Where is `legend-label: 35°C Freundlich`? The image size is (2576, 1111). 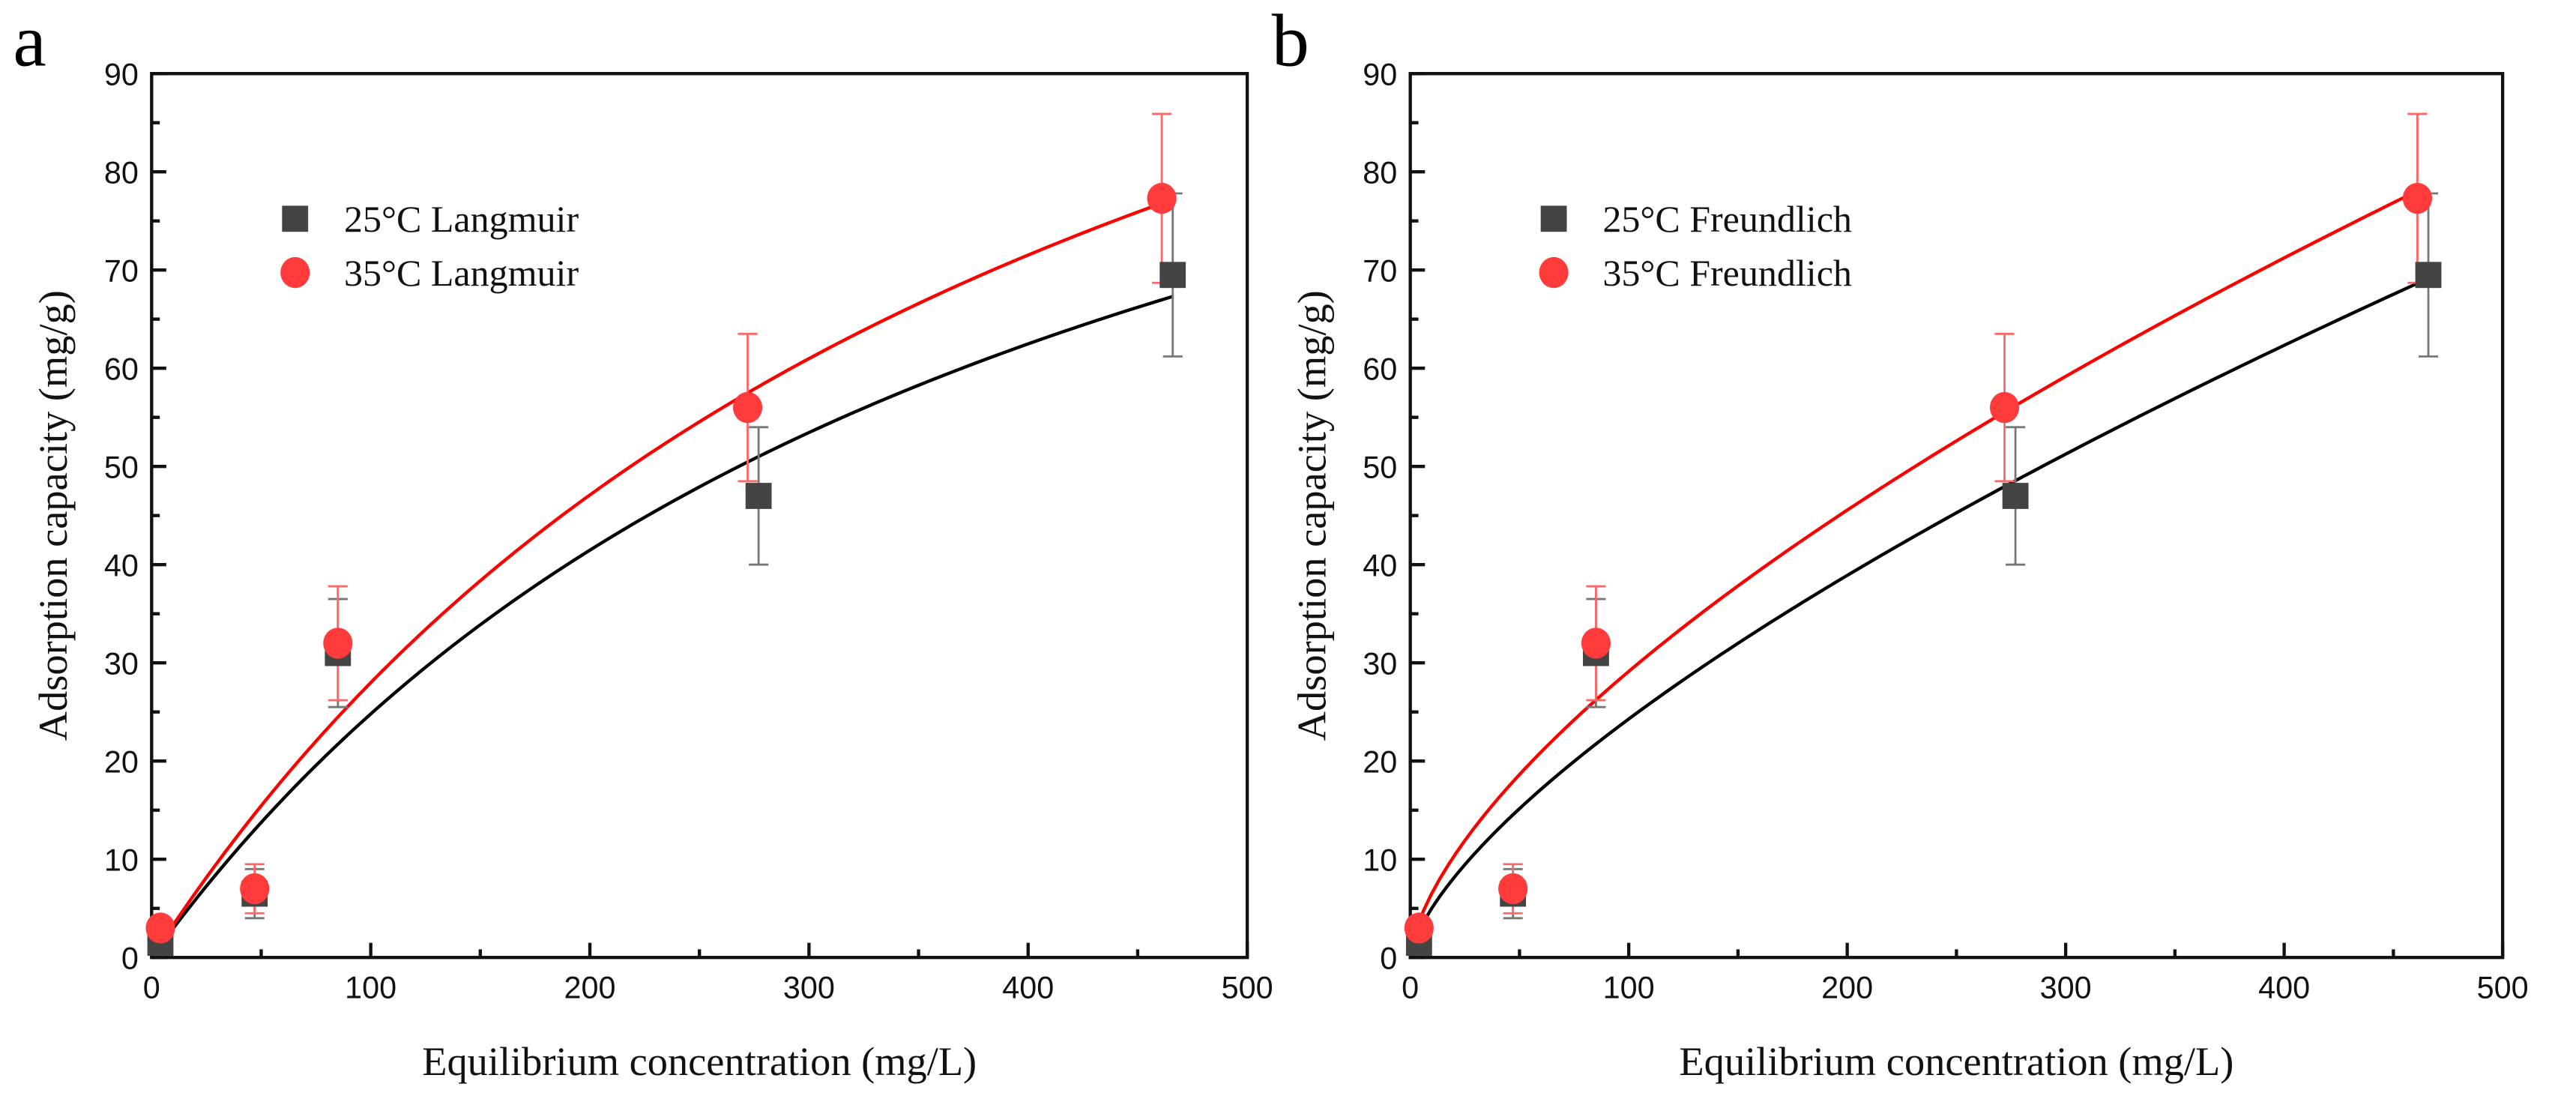 legend-label: 35°C Freundlich is located at coordinates (1727, 273).